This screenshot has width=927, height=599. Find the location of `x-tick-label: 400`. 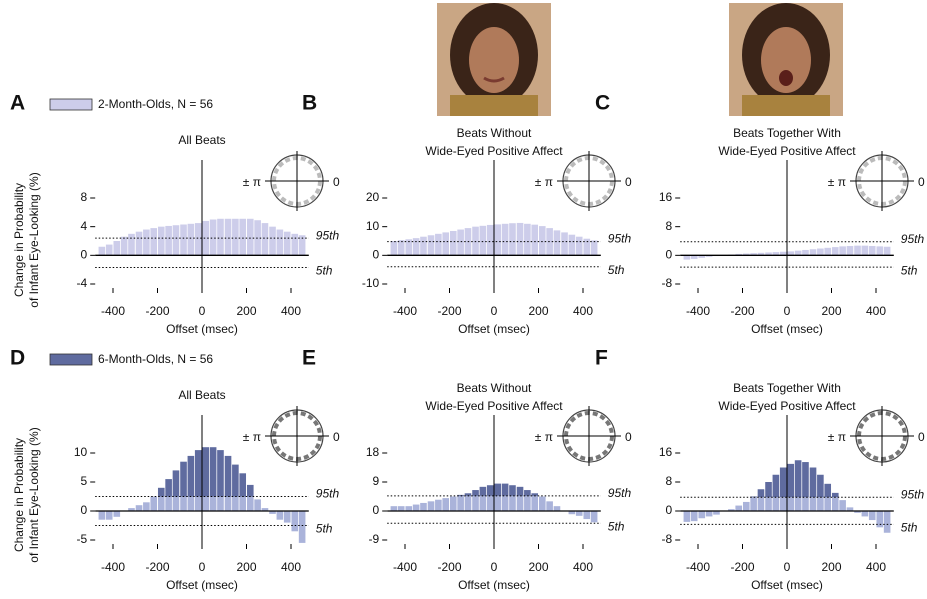

x-tick-label: 400 is located at coordinates (876, 567).